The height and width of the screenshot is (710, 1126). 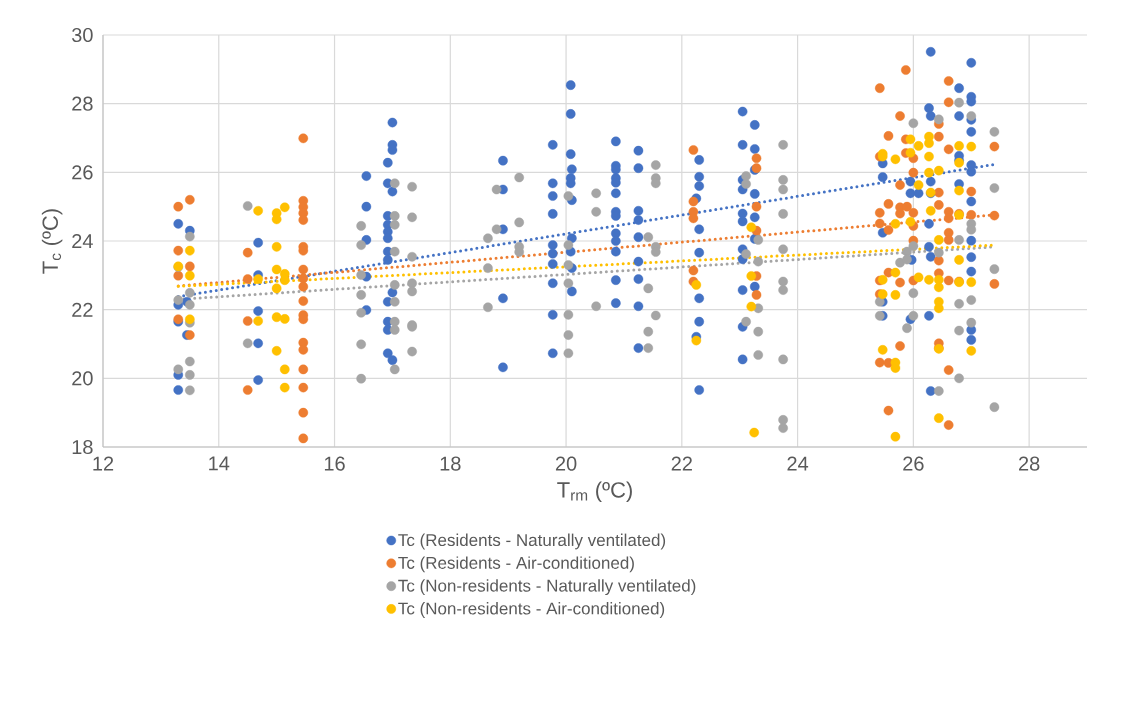 I want to click on x-tick-label: 24, so click(x=798, y=463).